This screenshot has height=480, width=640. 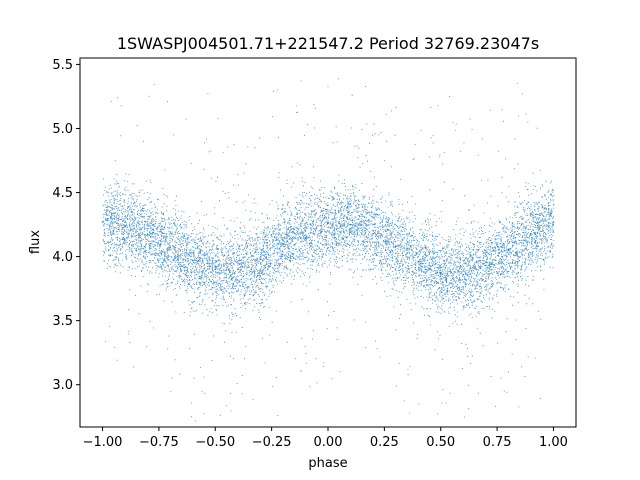 What do you see at coordinates (103, 442) in the screenshot?
I see `x-tick-label: −1.00` at bounding box center [103, 442].